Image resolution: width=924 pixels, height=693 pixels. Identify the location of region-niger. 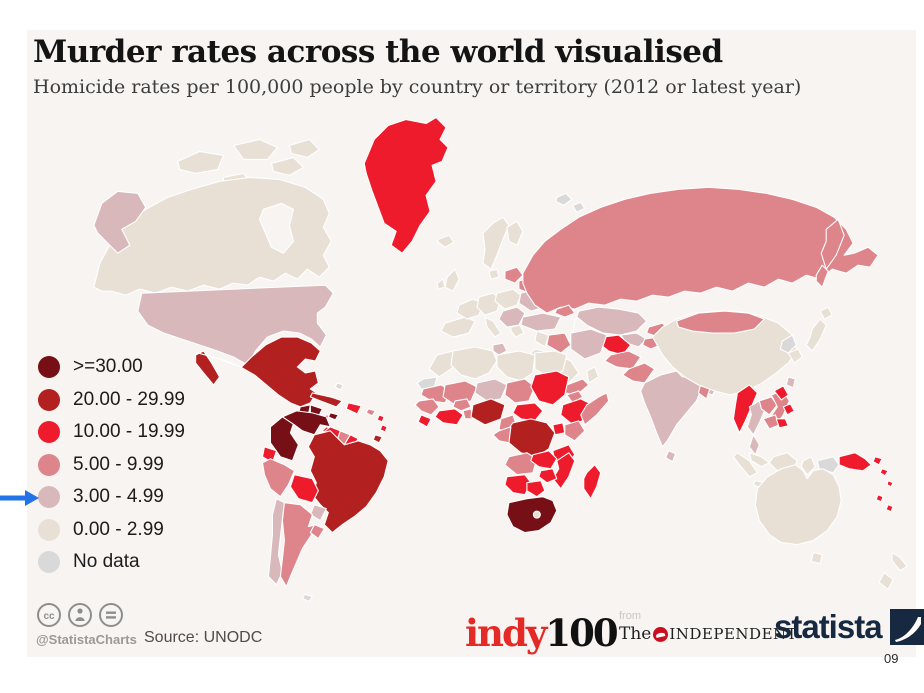
(491, 390).